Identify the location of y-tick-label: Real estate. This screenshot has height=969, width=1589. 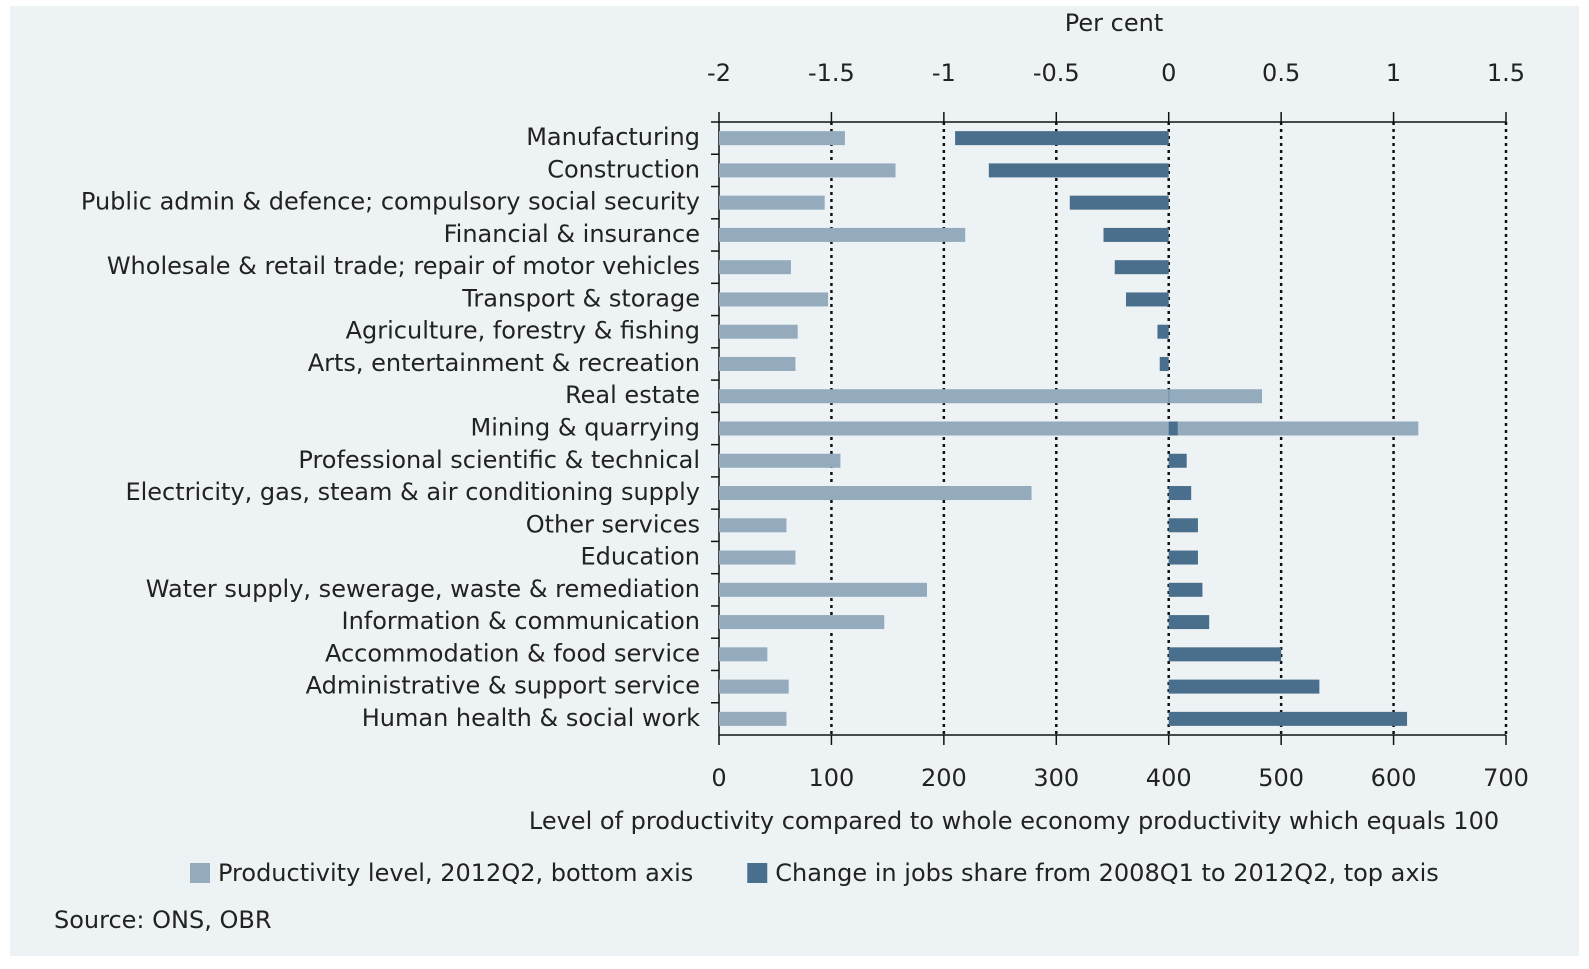
(632, 395).